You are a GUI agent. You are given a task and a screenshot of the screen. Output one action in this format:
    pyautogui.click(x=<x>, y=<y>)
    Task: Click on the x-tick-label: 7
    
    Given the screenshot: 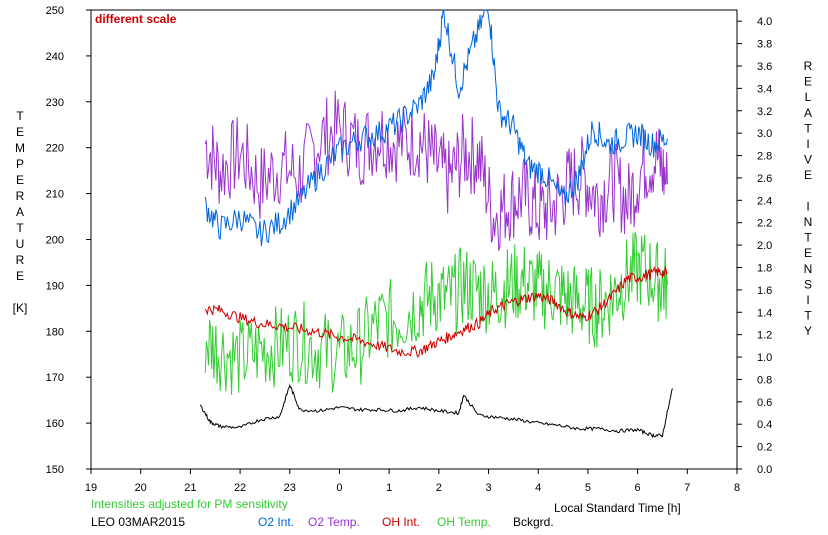 What is the action you would take?
    pyautogui.click(x=687, y=488)
    